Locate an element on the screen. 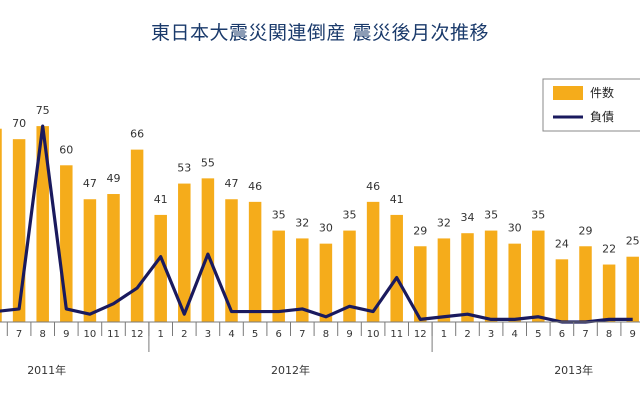 The image size is (640, 400). year-label-2: 2013年 is located at coordinates (573, 370).